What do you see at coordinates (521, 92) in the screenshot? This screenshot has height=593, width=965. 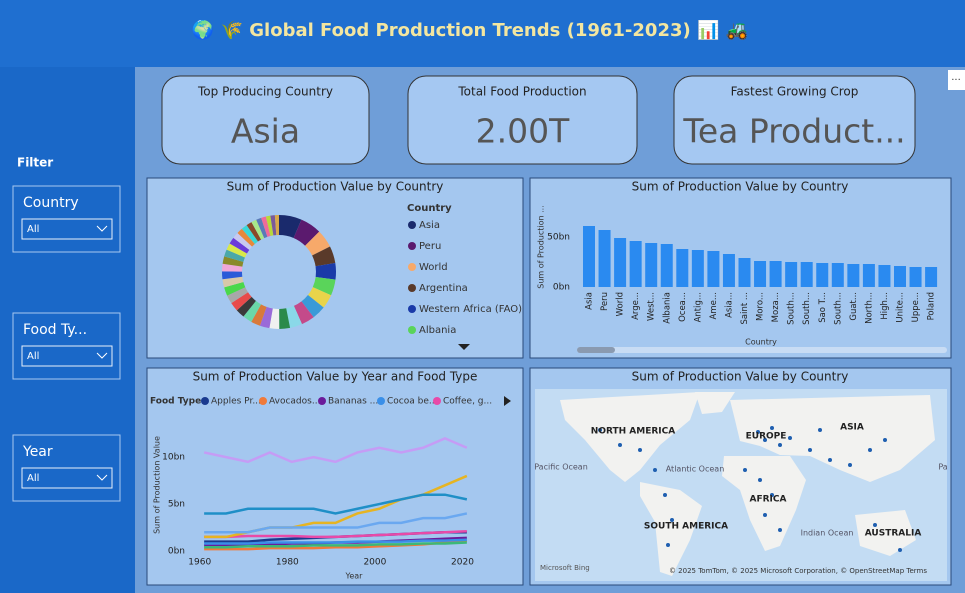 I see `kpi-title: Total Food Production` at bounding box center [521, 92].